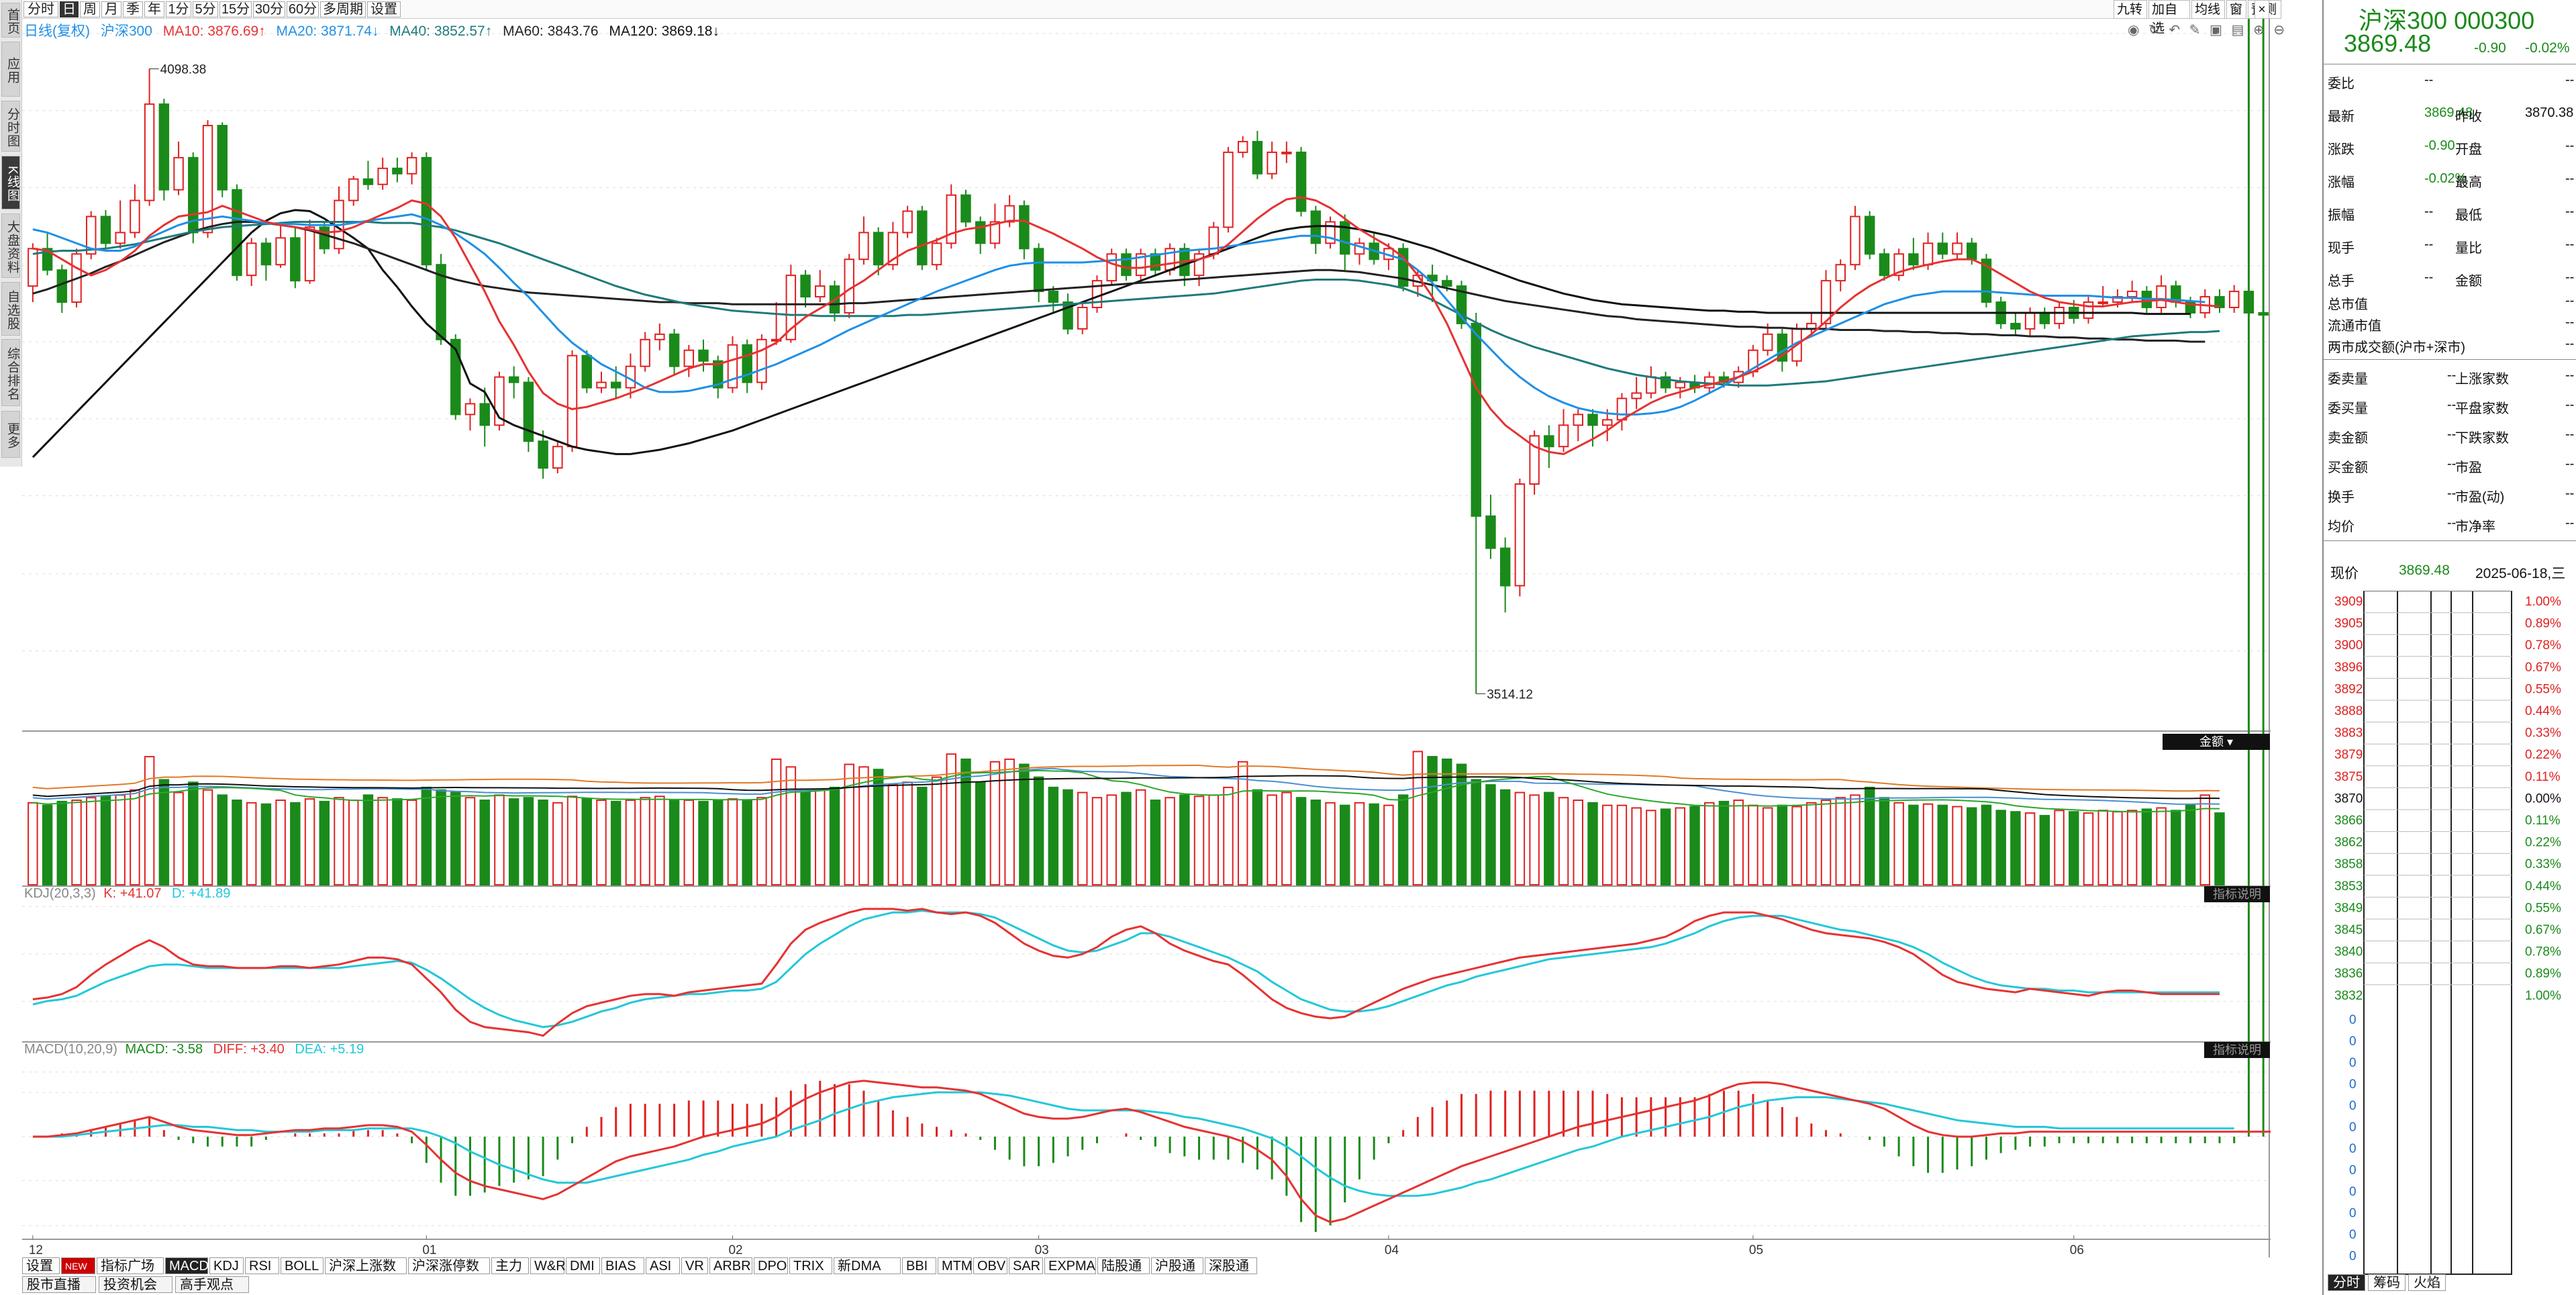 The width and height of the screenshot is (2576, 1295). What do you see at coordinates (10, 309) in the screenshot?
I see `sidebar-item-5: 自选股` at bounding box center [10, 309].